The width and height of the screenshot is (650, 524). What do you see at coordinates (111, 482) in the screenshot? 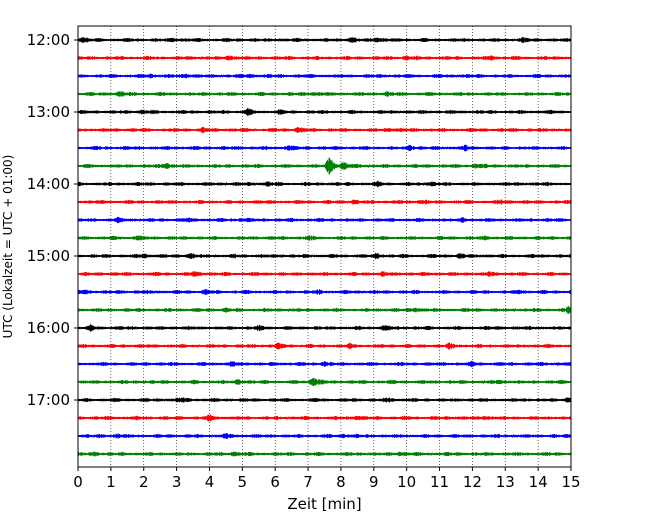
I see `x-tick-label: 1` at bounding box center [111, 482].